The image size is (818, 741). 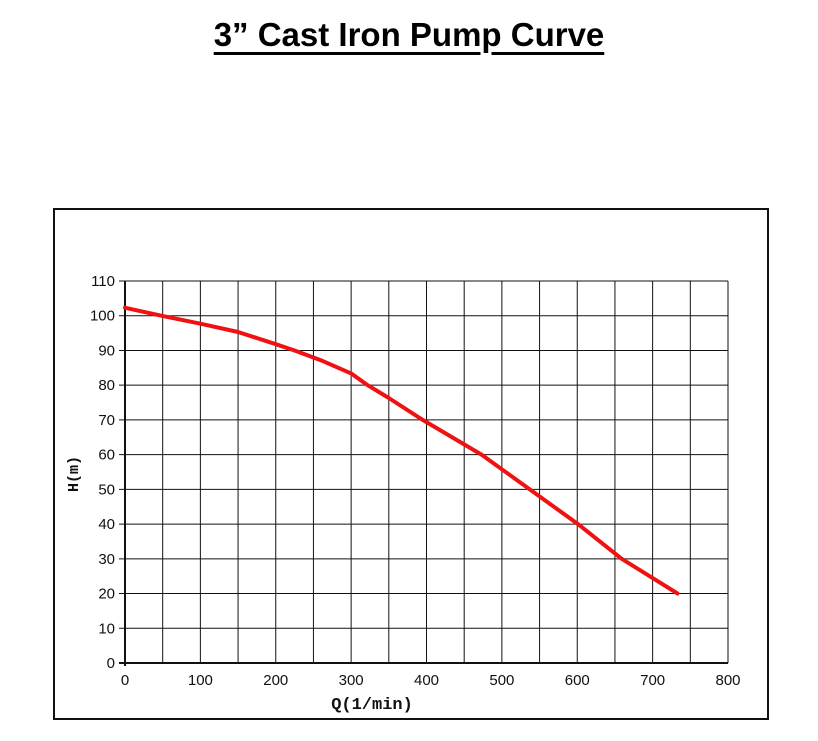 What do you see at coordinates (727, 680) in the screenshot?
I see `x-tick-label: 800` at bounding box center [727, 680].